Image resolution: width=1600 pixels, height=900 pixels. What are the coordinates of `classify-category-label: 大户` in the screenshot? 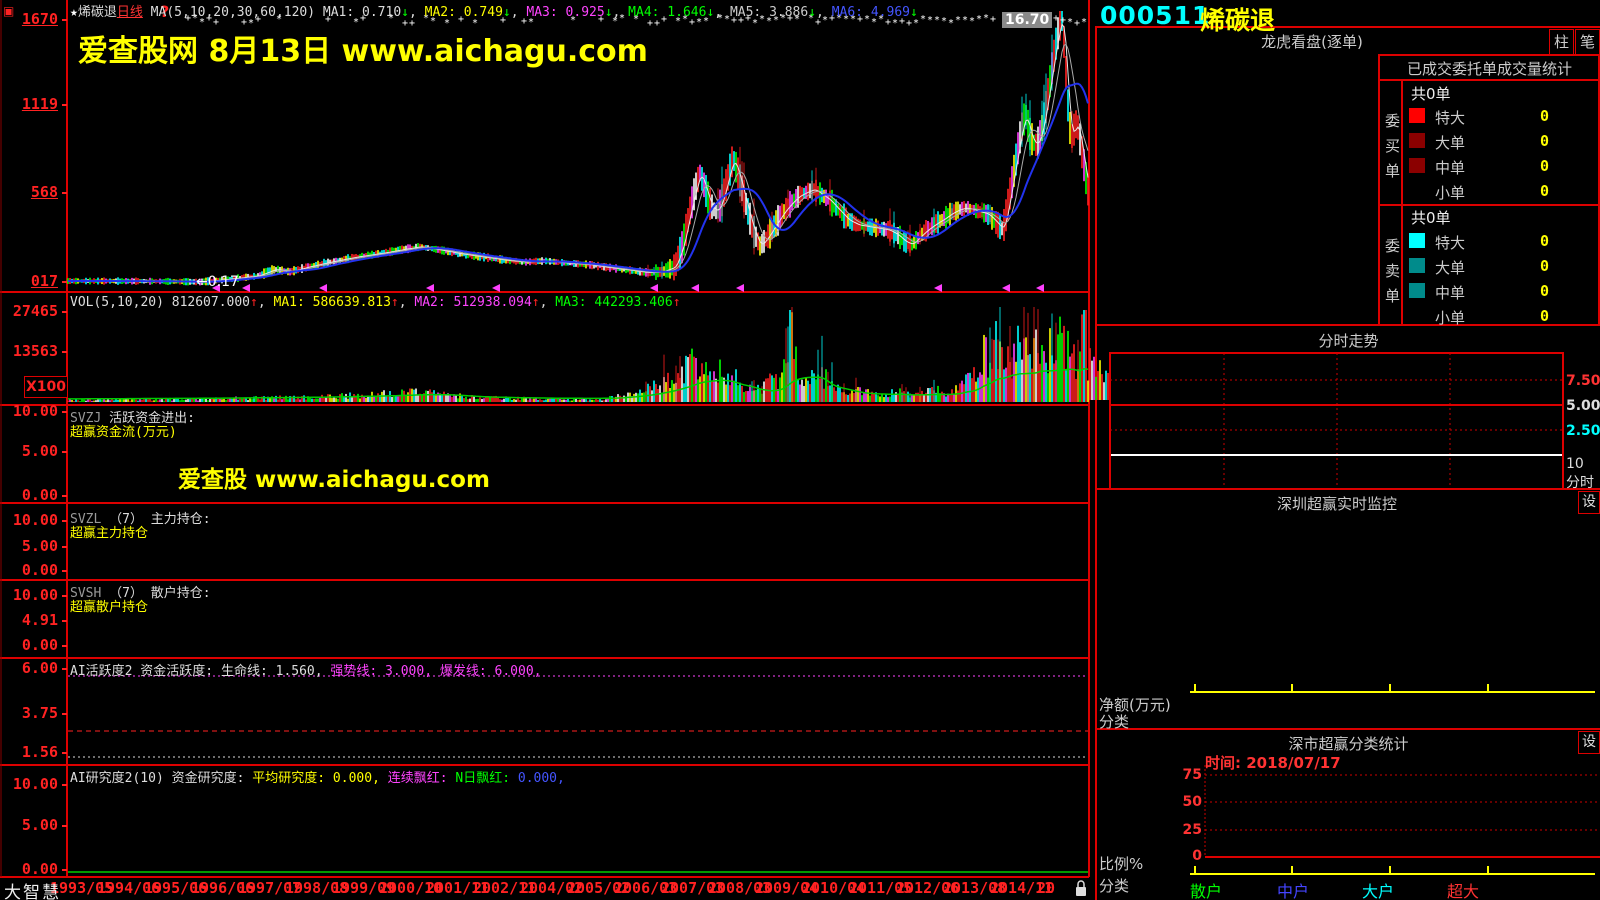 It's located at (1378, 891).